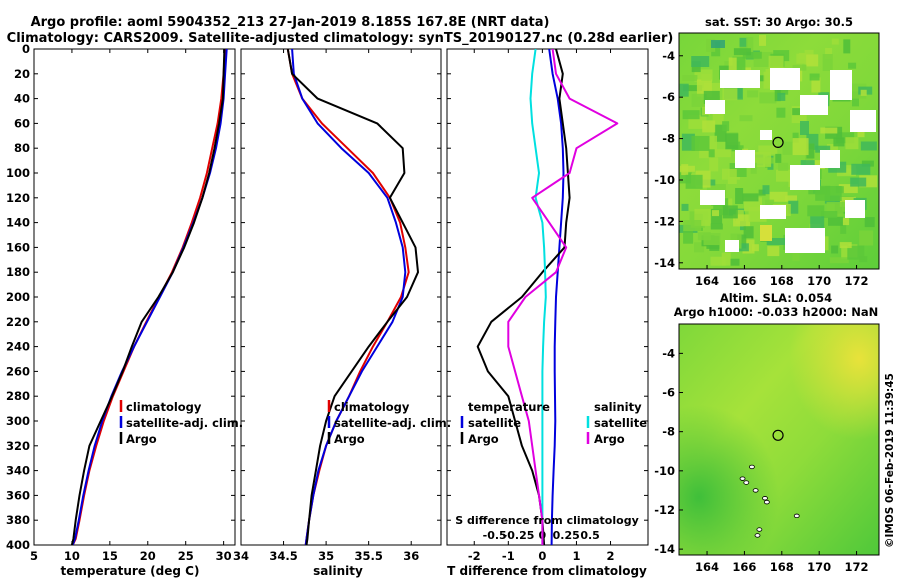 The height and width of the screenshot is (584, 900). Describe the element at coordinates (566, 535) in the screenshot. I see `s-diff-tick-label: 0.25` at that location.